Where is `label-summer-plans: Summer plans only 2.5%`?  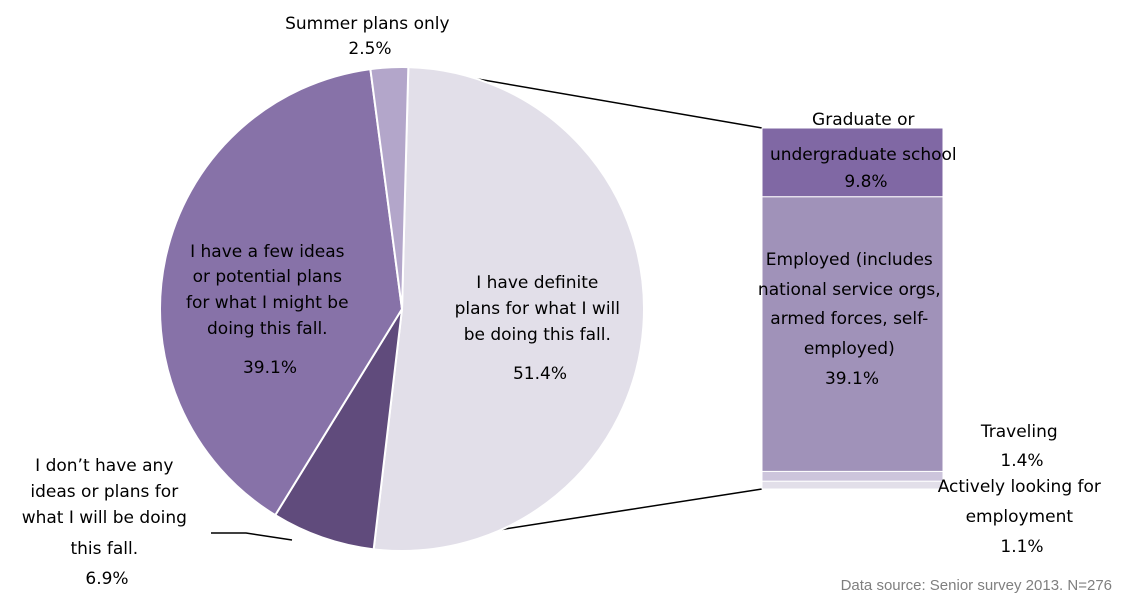 label-summer-plans: Summer plans only 2.5% is located at coordinates (370, 36).